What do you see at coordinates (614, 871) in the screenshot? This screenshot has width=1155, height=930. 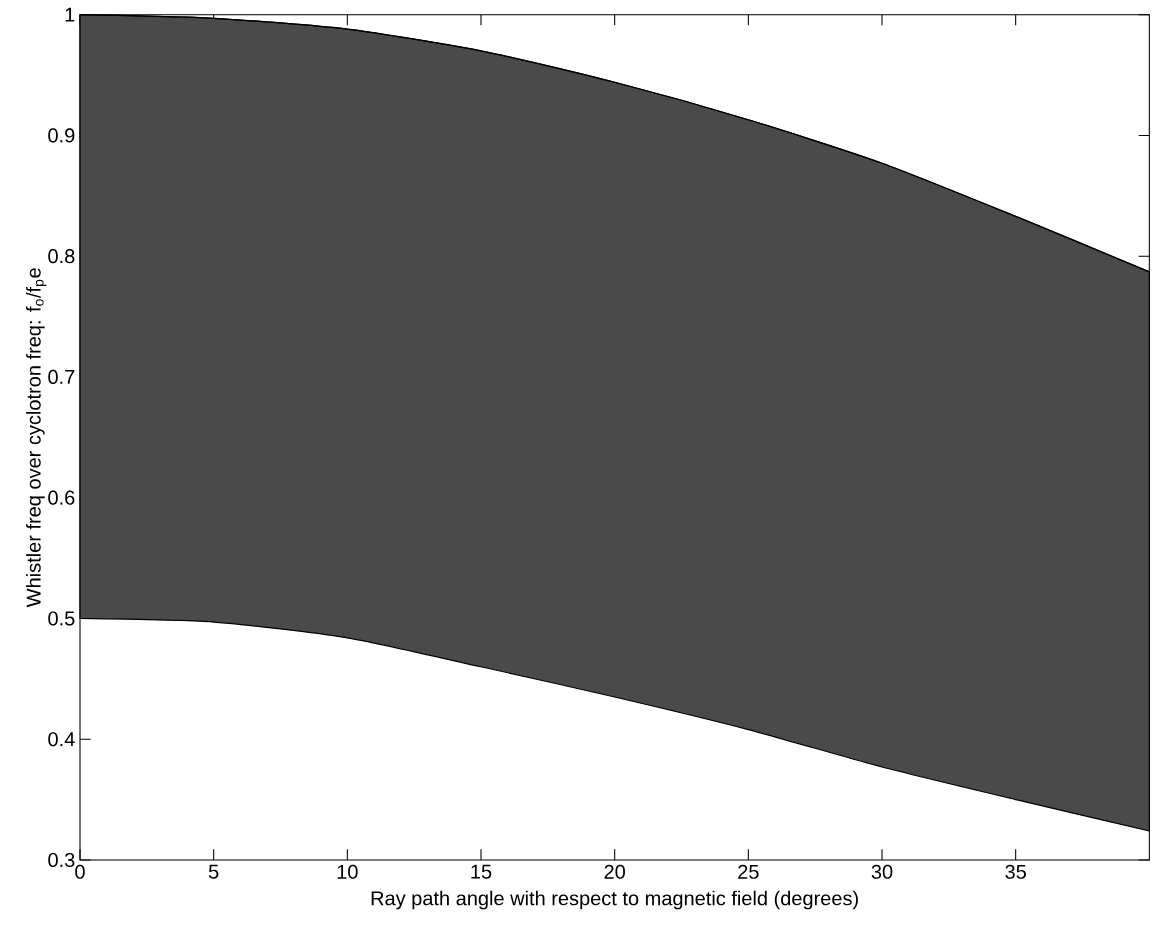 I see `x-tick-label: 20` at bounding box center [614, 871].